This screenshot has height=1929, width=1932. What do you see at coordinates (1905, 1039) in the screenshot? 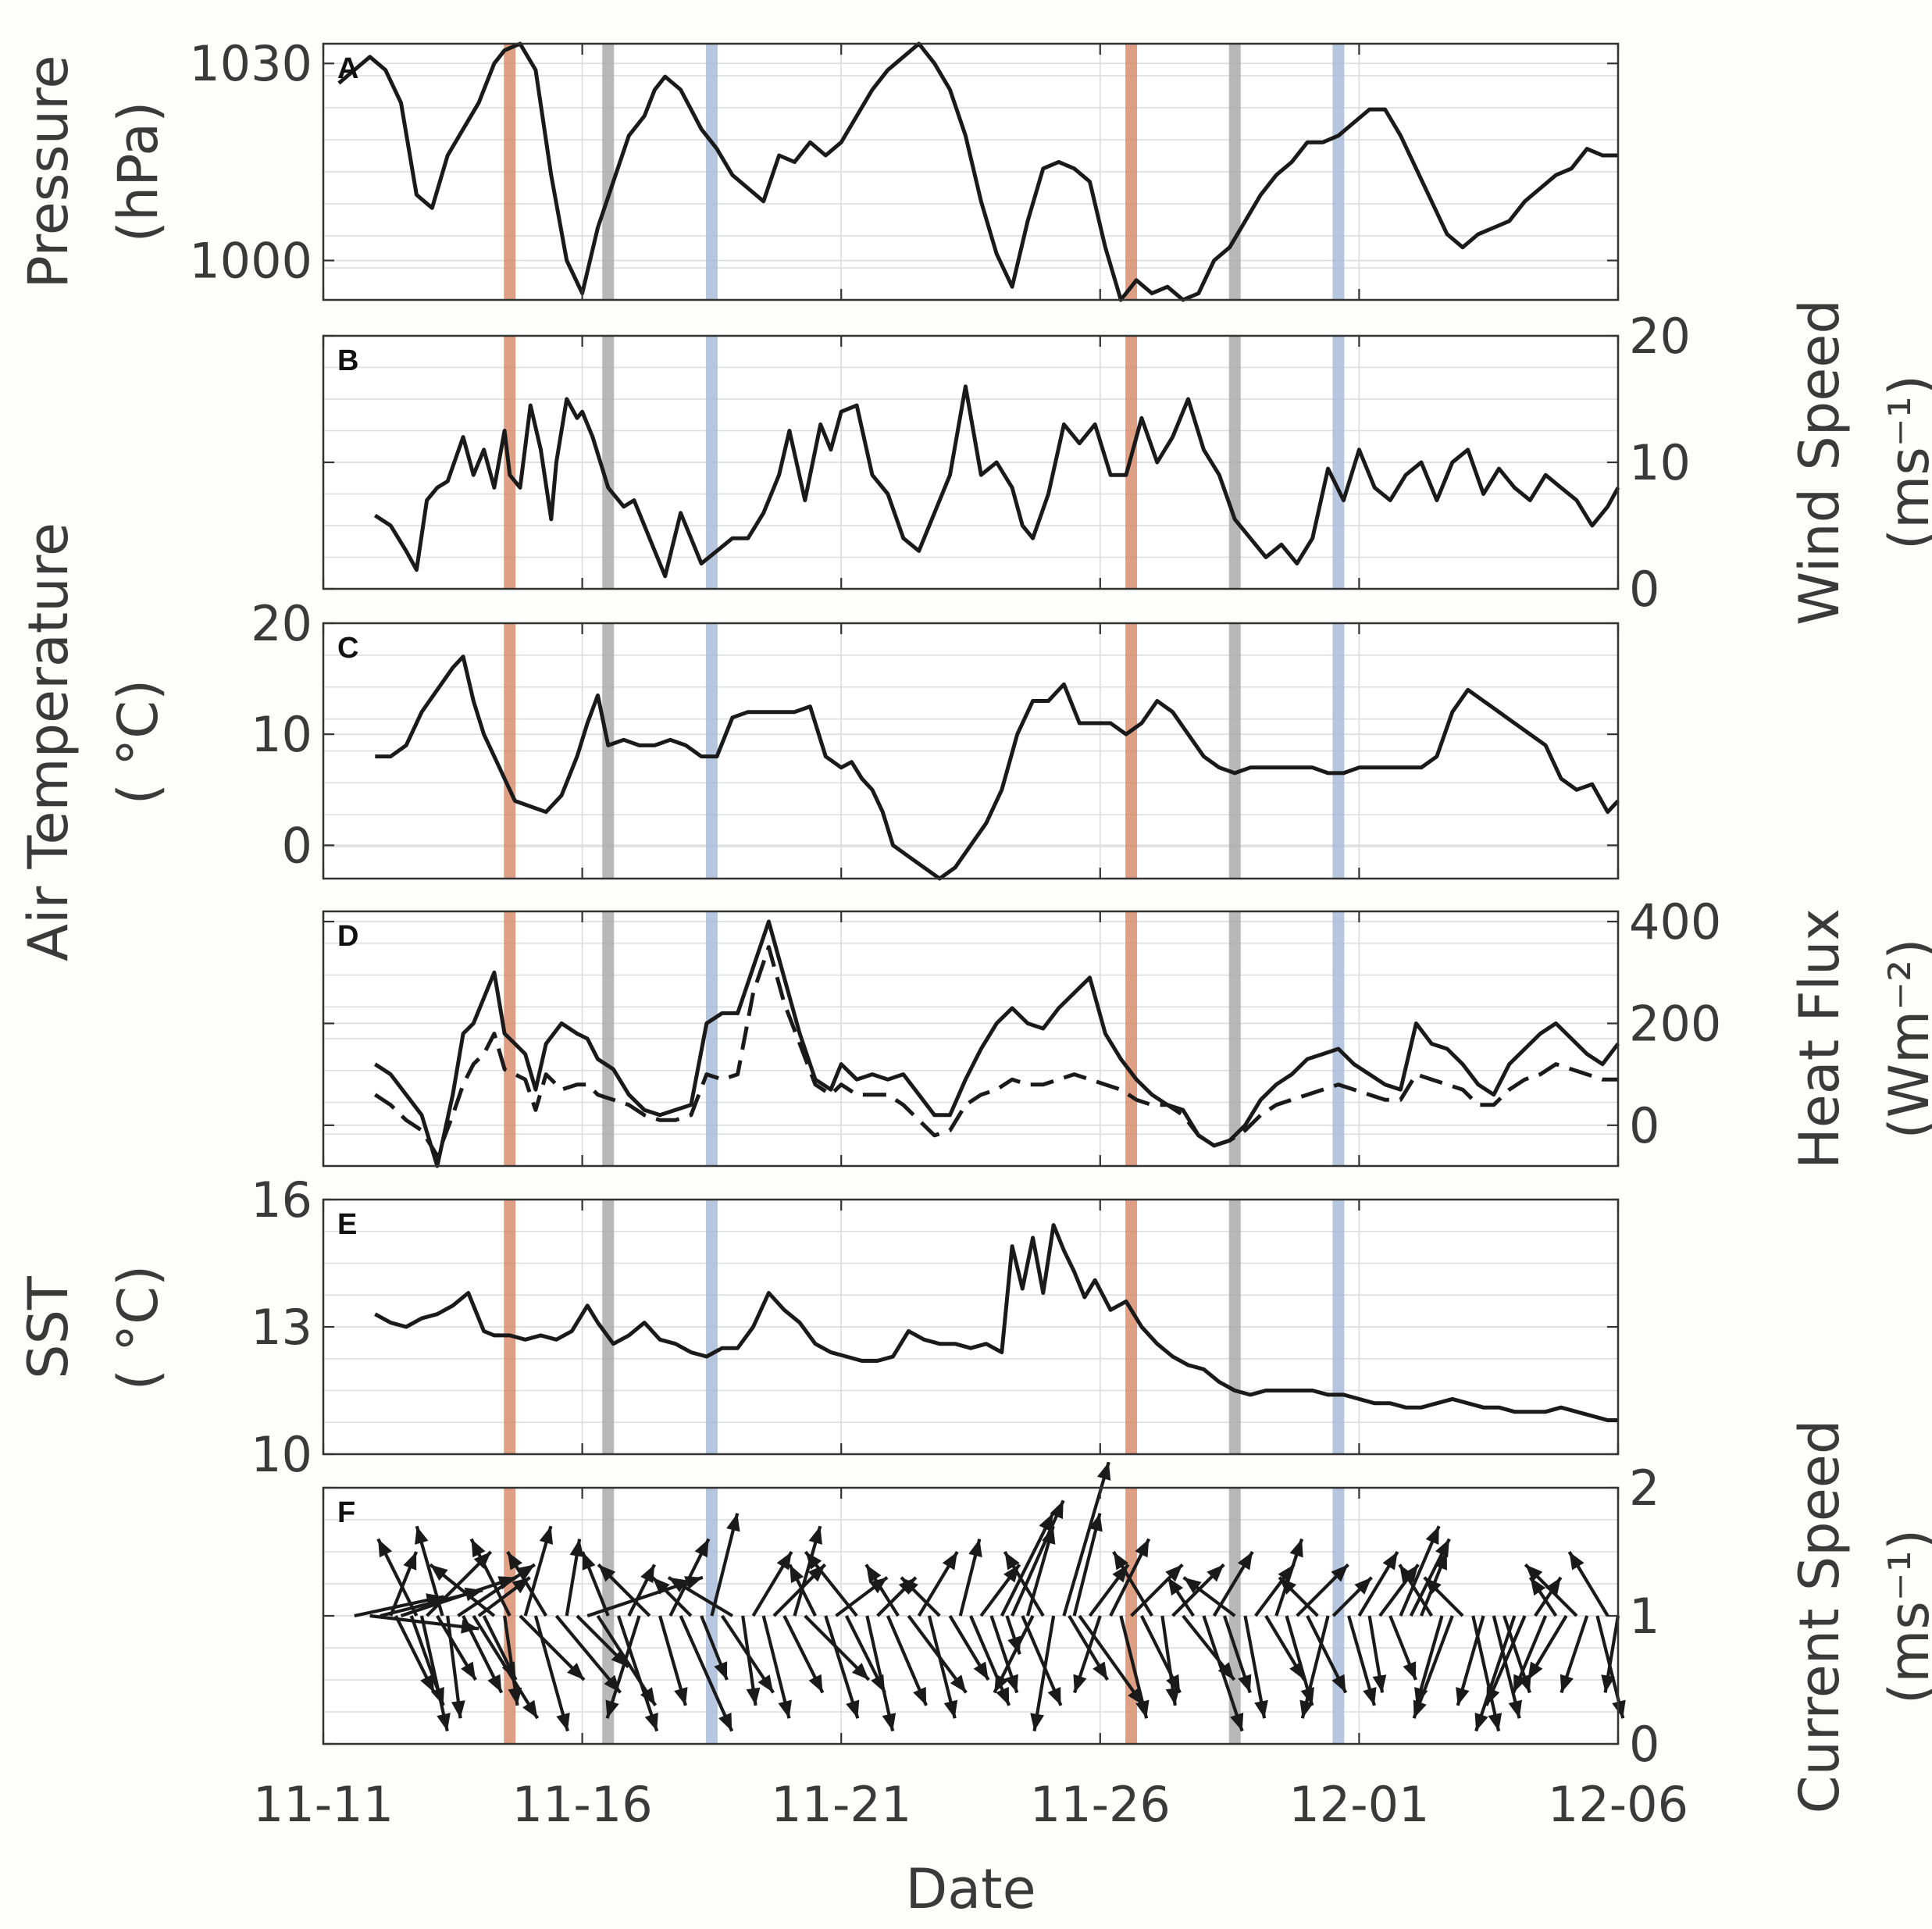
I see `y-axis-title: (Wm⁻²)` at bounding box center [1905, 1039].